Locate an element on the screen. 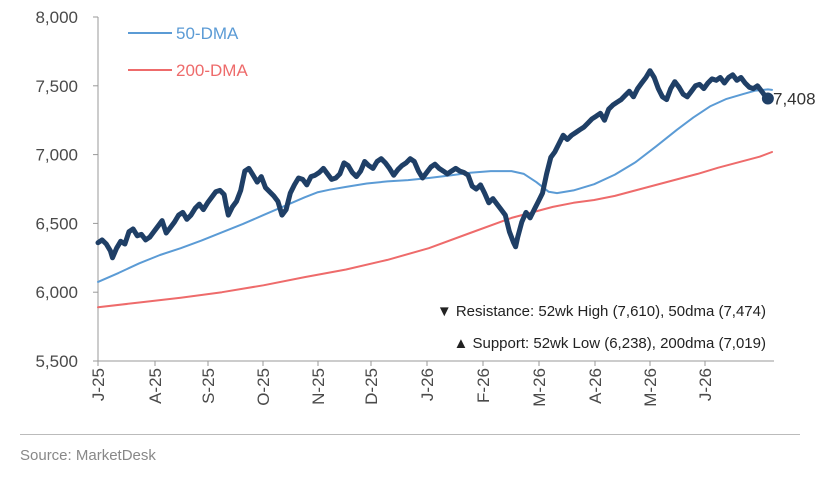  y-tick-label: 6,000 is located at coordinates (56, 292).